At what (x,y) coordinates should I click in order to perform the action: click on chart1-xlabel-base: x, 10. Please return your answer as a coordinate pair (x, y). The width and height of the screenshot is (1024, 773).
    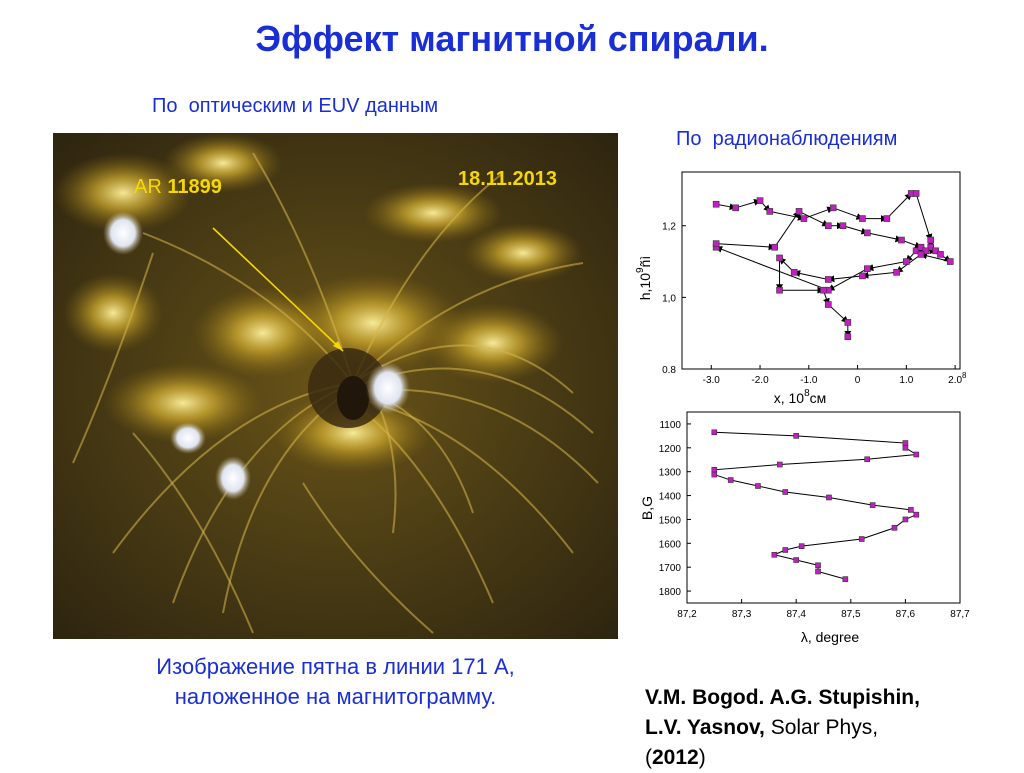
    Looking at the image, I should click on (789, 397).